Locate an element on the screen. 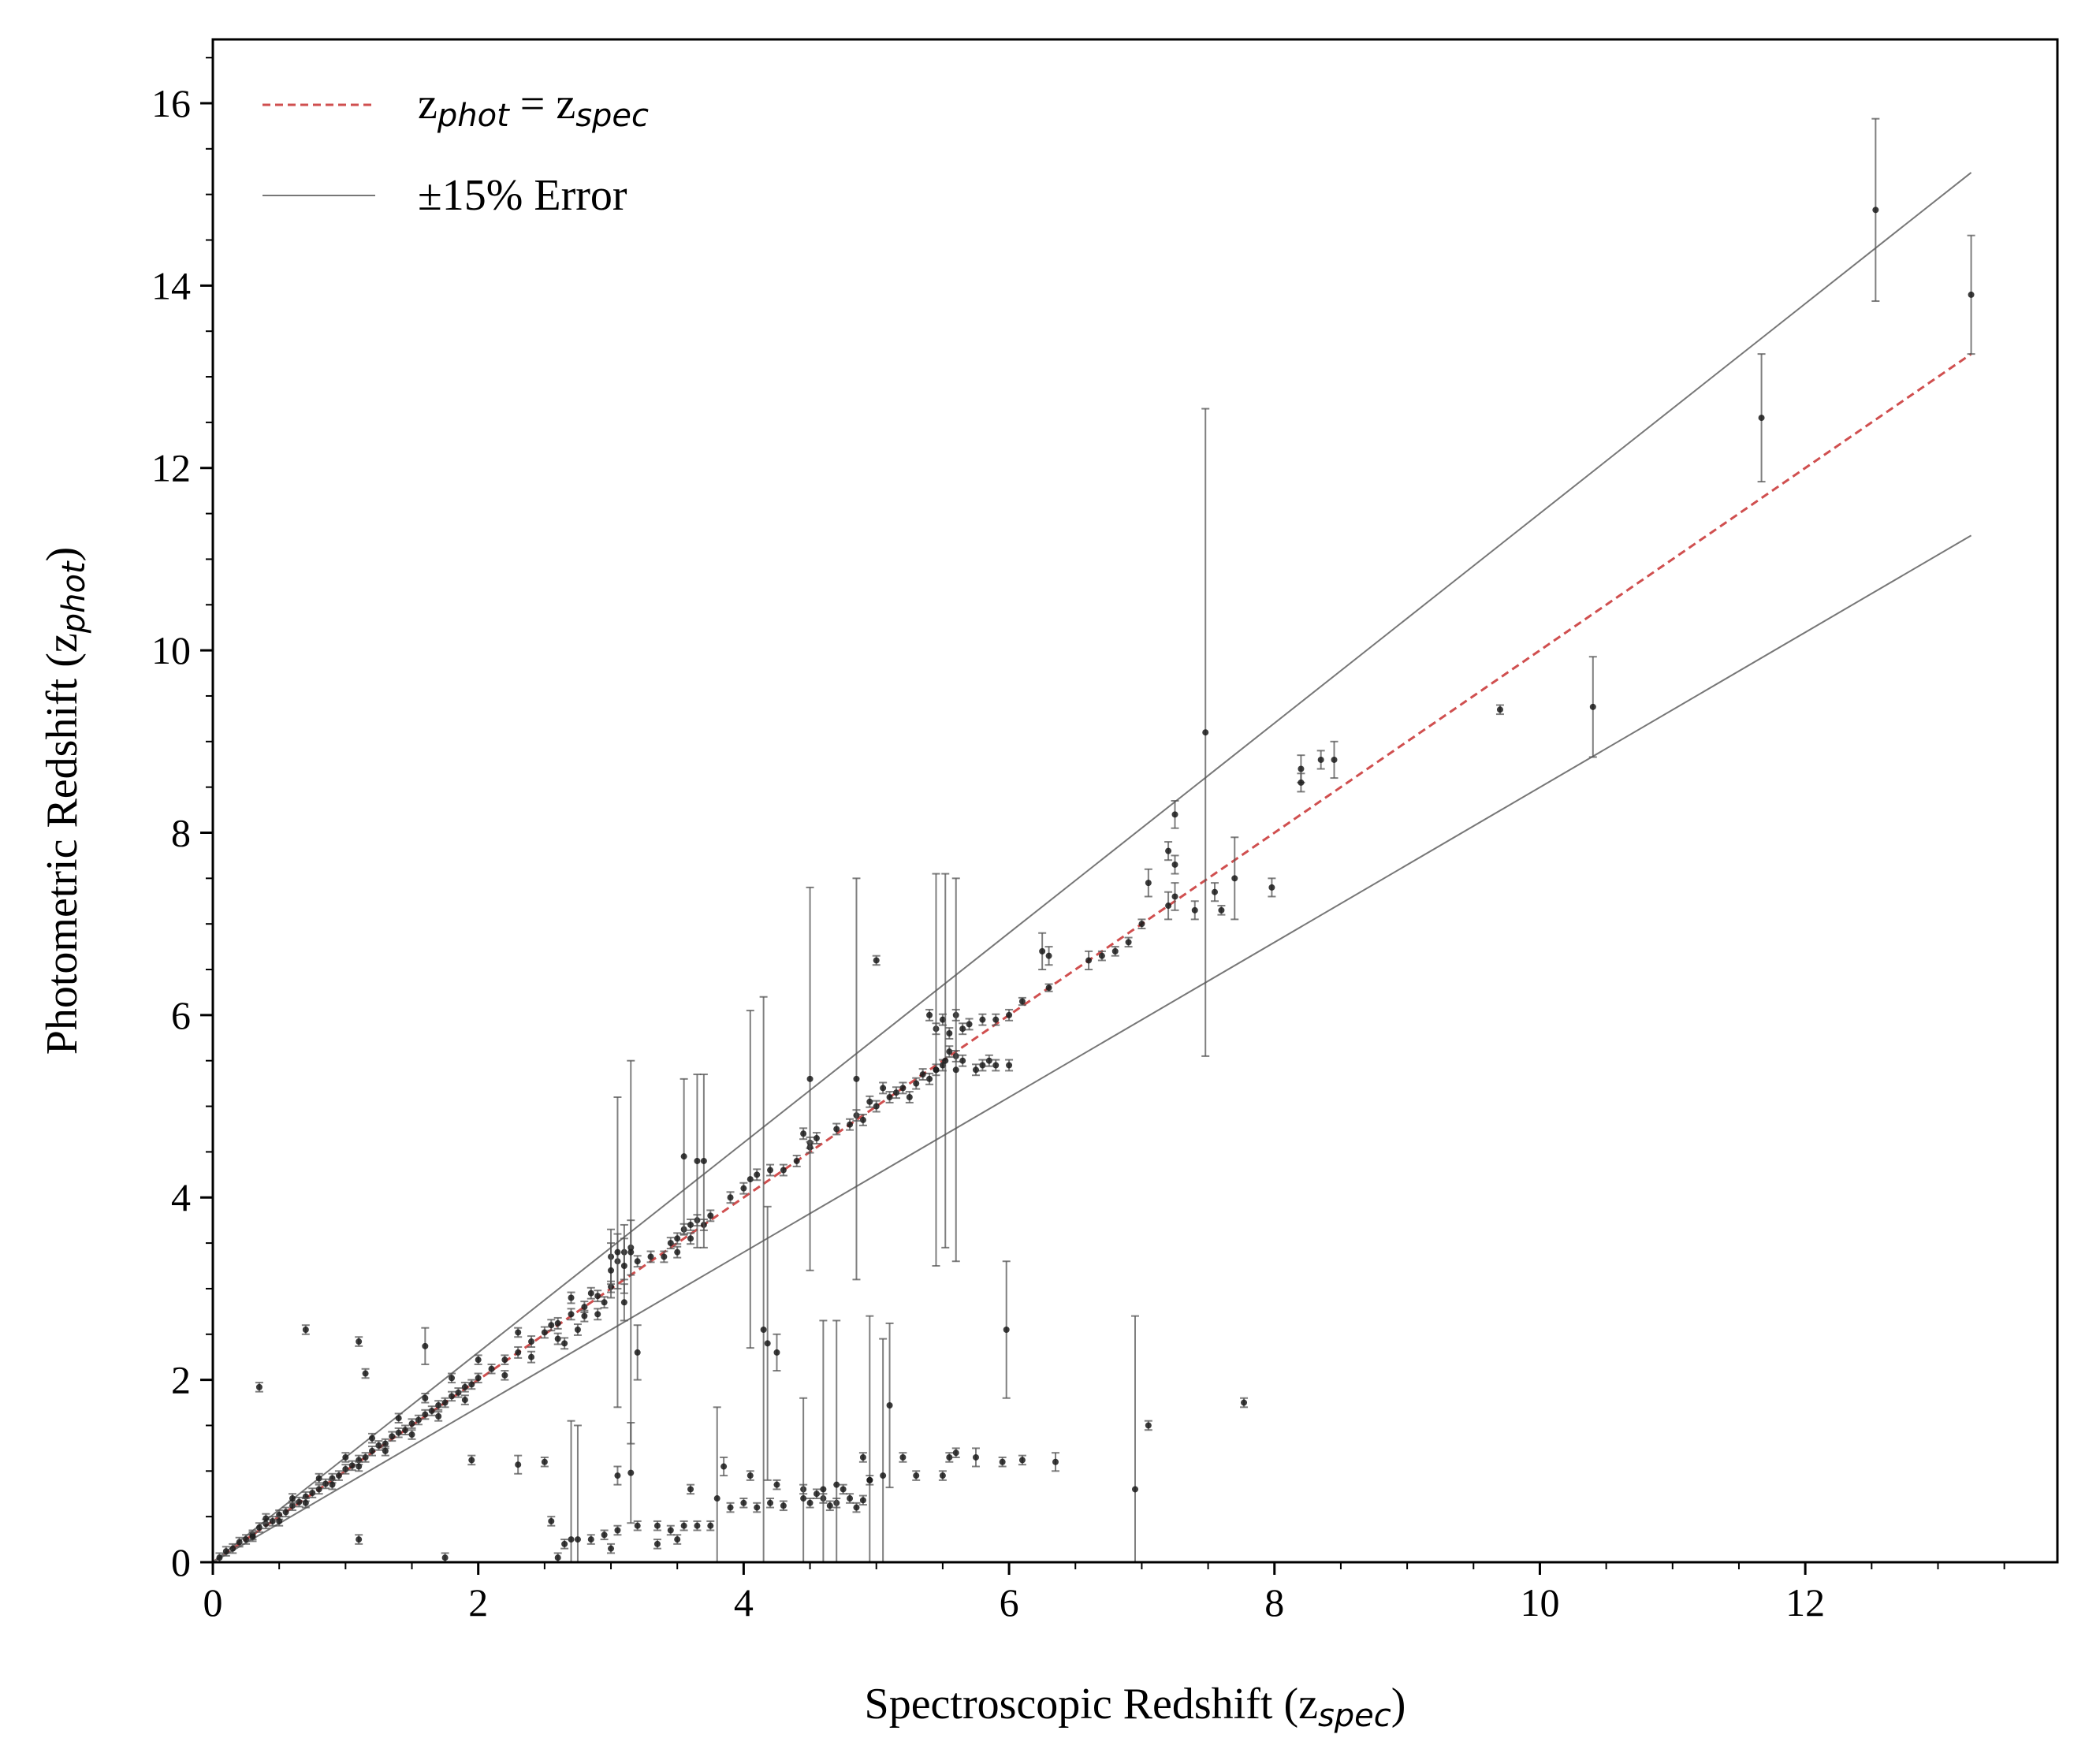 The image size is (2085, 1764). x-tick-label: 2 is located at coordinates (478, 1602).